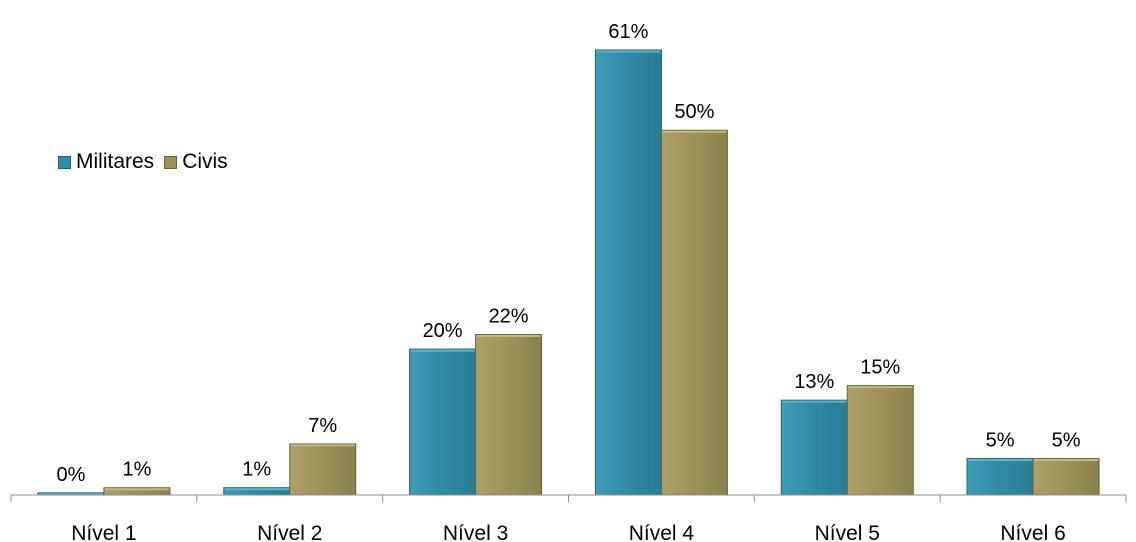 The image size is (1136, 542). I want to click on chart-legend: Militares Civis, so click(148, 162).